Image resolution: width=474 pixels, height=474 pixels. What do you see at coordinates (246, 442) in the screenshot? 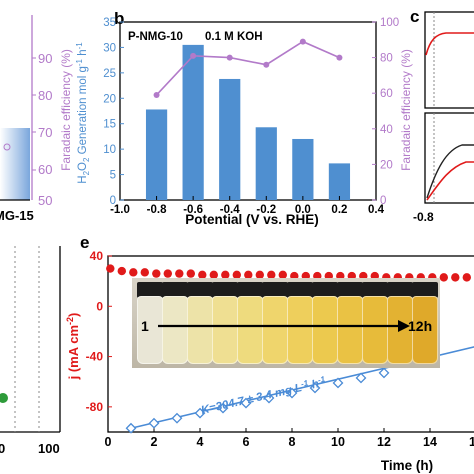
I see `x-tick-label: 6` at bounding box center [246, 442].